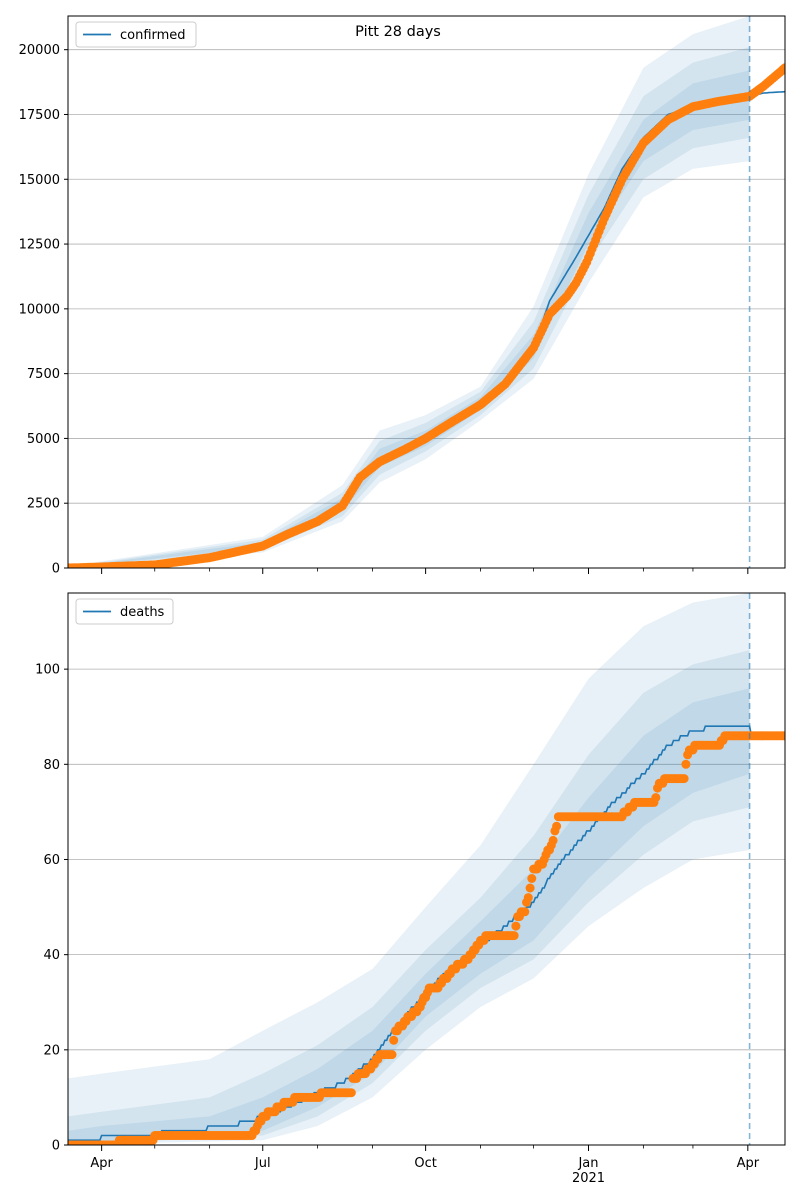 This screenshot has height=1200, width=800. Describe the element at coordinates (153, 35) in the screenshot. I see `legend-label: confirmed` at that location.